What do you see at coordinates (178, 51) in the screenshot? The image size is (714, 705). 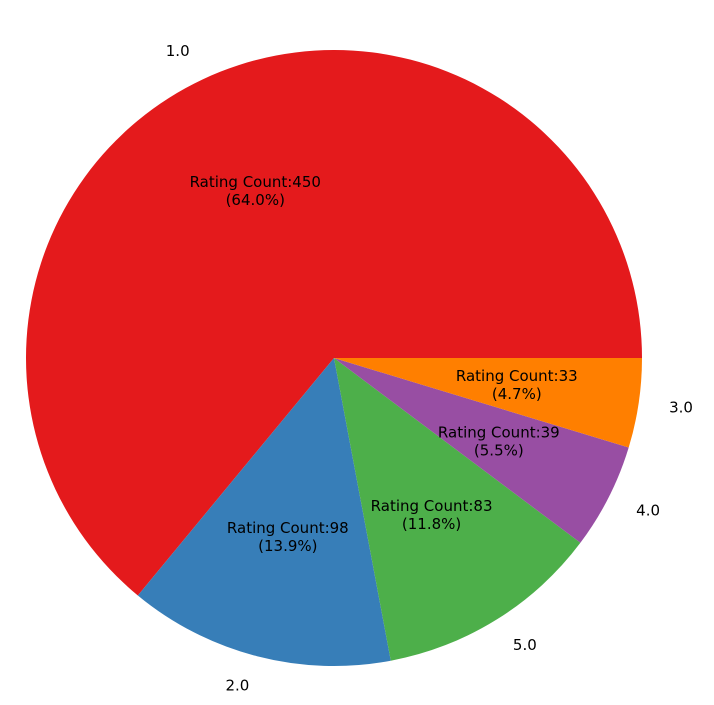 I see `category-label: 1.0` at bounding box center [178, 51].